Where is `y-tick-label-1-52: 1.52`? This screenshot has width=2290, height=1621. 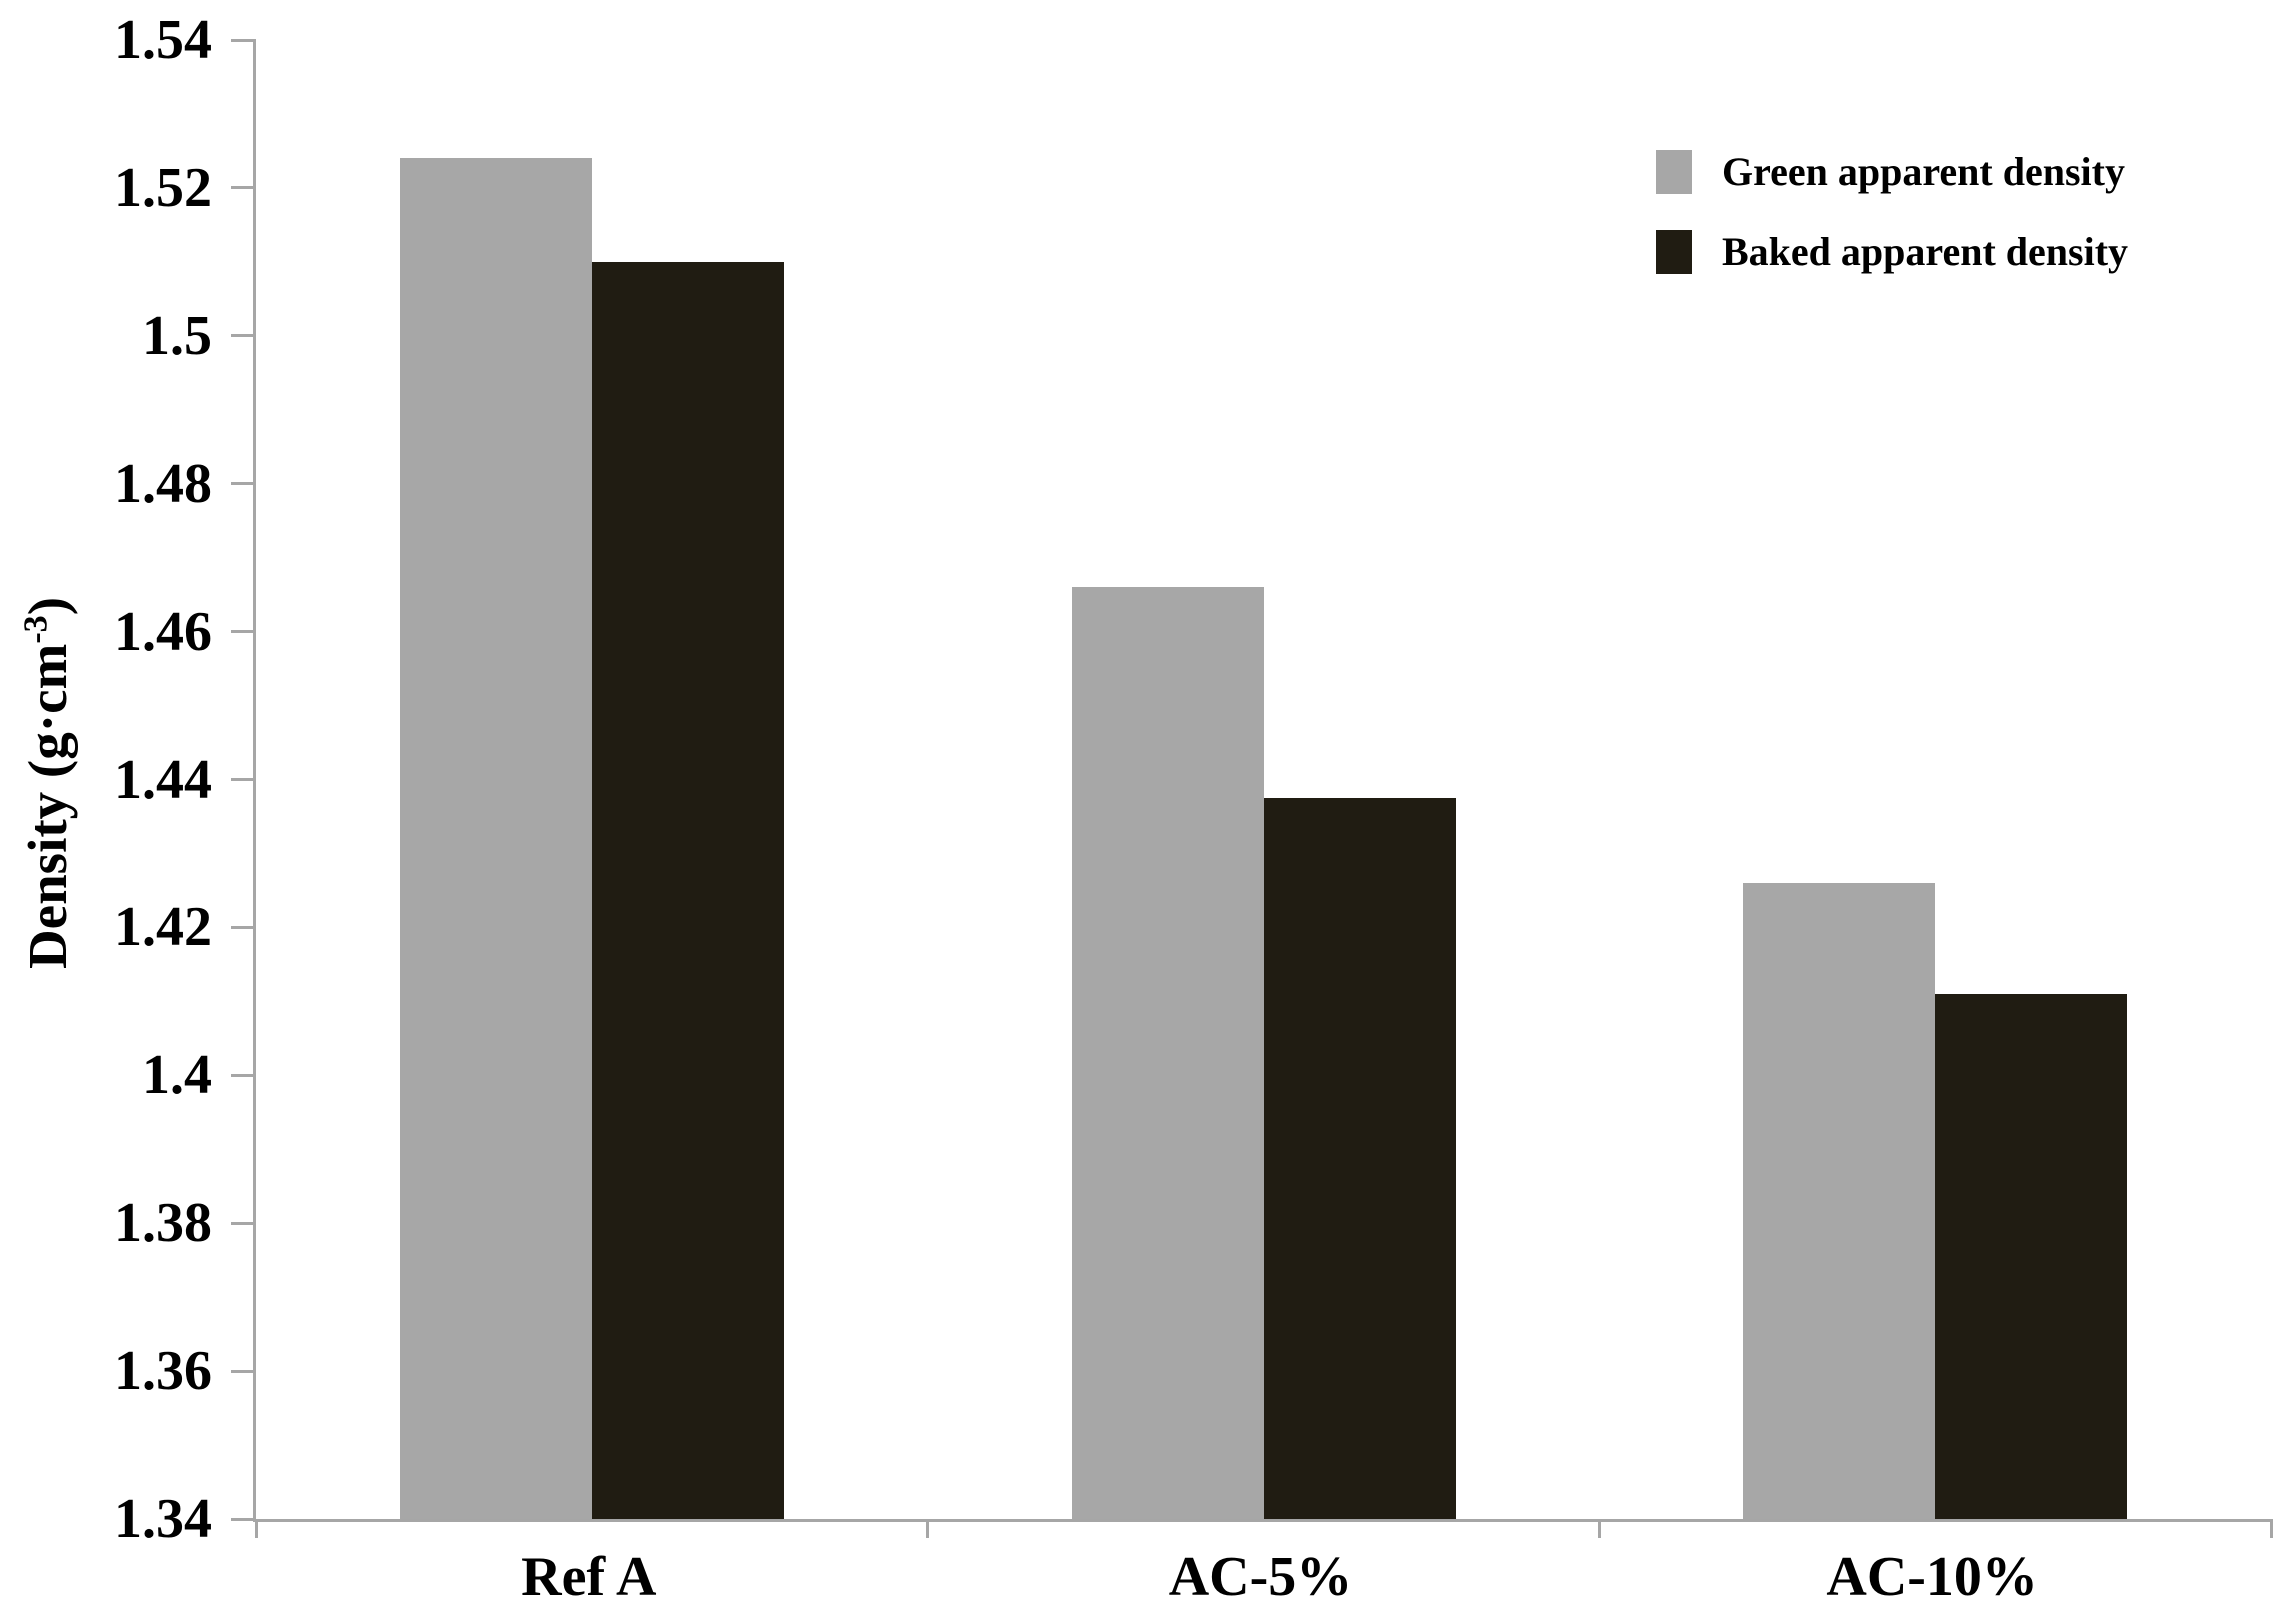
y-tick-label-1-52: 1.52 is located at coordinates (163, 187).